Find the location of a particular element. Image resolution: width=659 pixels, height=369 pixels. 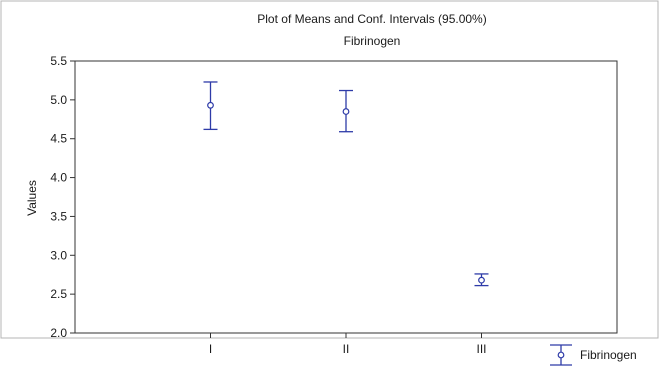

x-axis-ticks: I II III is located at coordinates (348, 344).